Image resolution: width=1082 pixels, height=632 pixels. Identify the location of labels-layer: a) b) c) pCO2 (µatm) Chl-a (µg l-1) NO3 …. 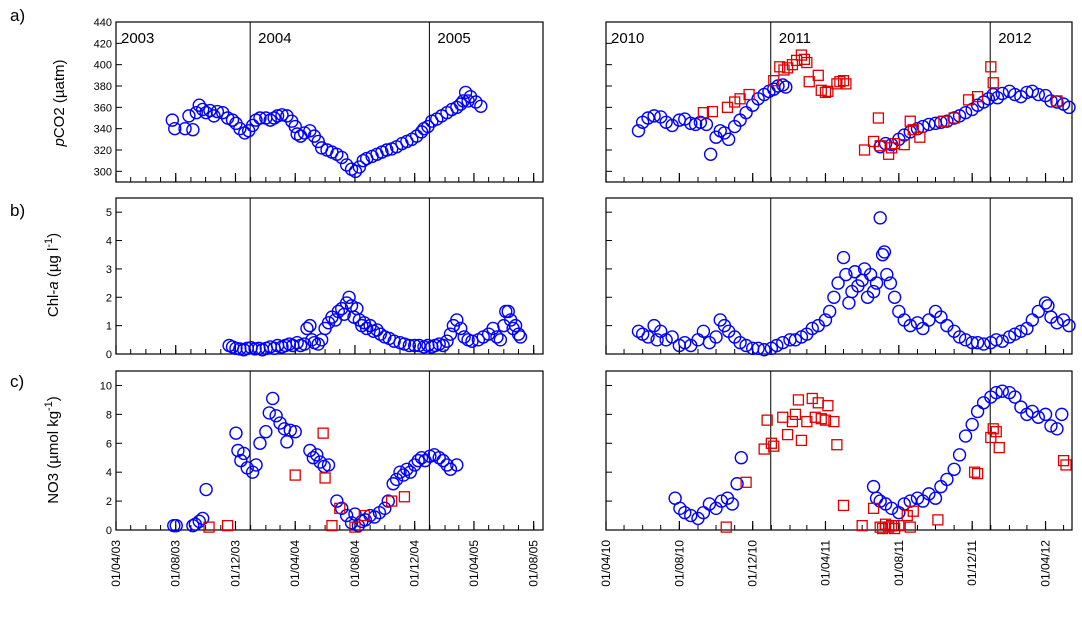
(39, 255).